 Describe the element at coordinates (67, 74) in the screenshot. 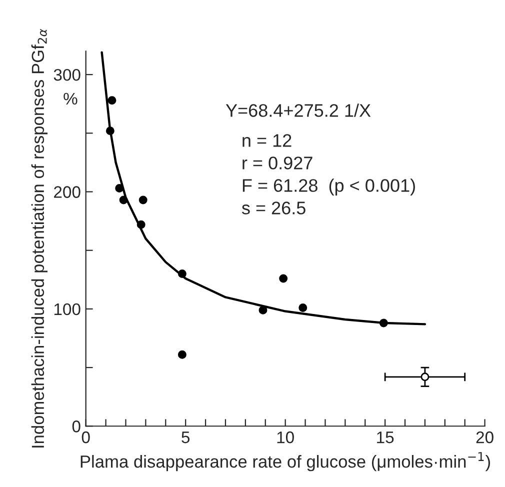

I see `y-tick-label: 300` at that location.